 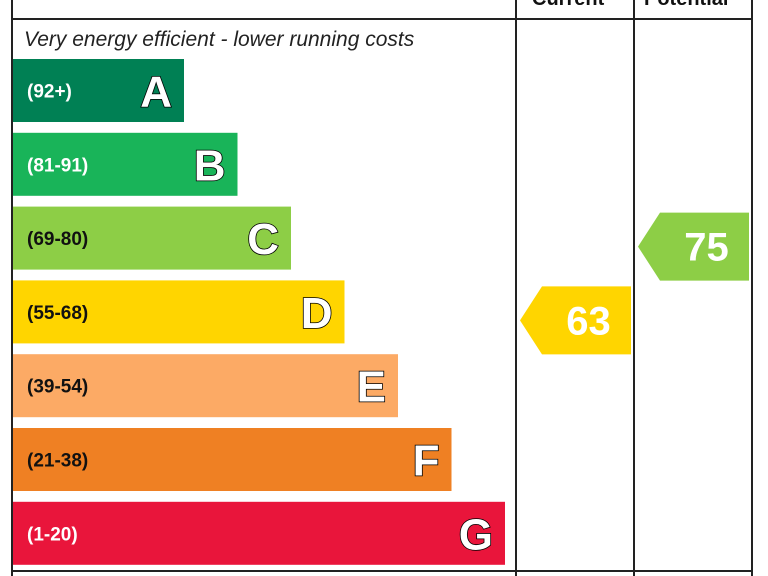 I want to click on band-bar-c, so click(x=152, y=238).